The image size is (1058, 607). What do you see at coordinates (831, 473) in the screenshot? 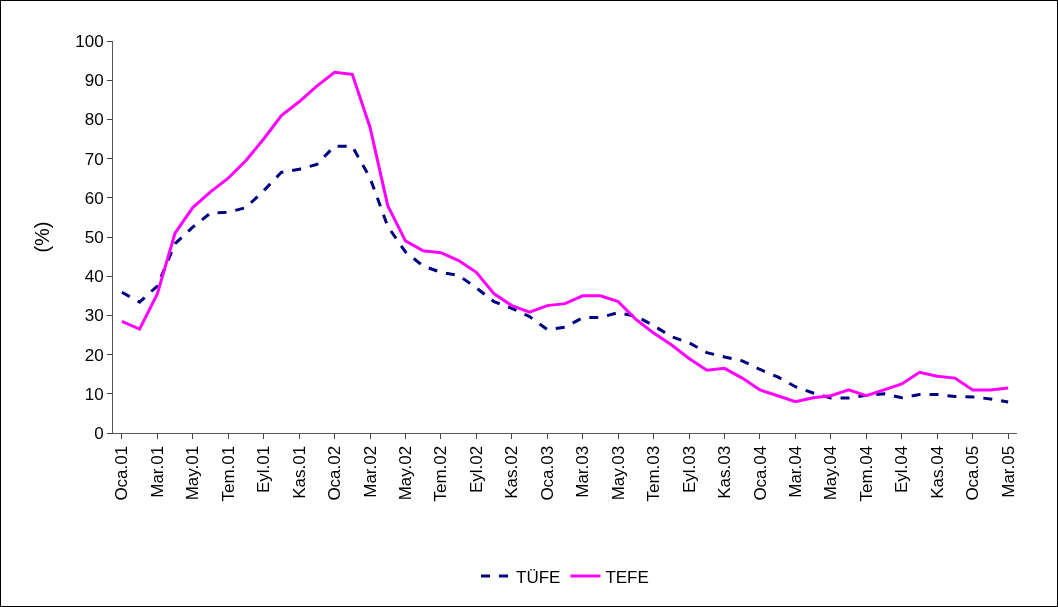
I see `x-tick-label: May.04` at bounding box center [831, 473].